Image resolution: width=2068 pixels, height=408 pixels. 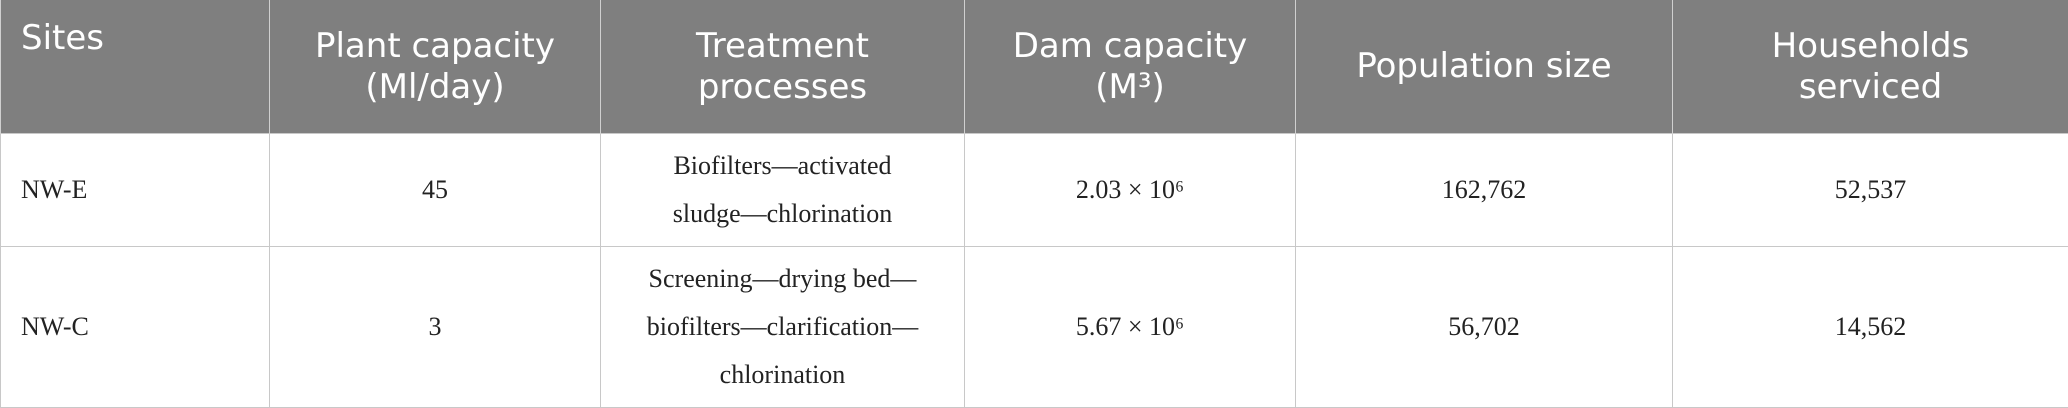 I want to click on table-cell: 3, so click(x=435, y=327).